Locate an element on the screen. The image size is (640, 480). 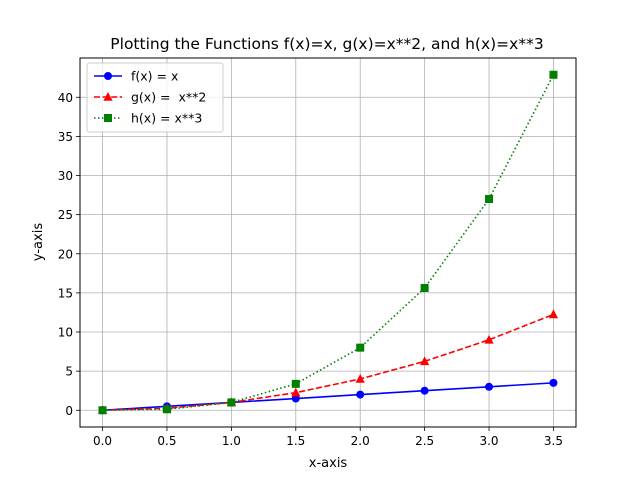
y-tick-label: 40 is located at coordinates (65, 98).